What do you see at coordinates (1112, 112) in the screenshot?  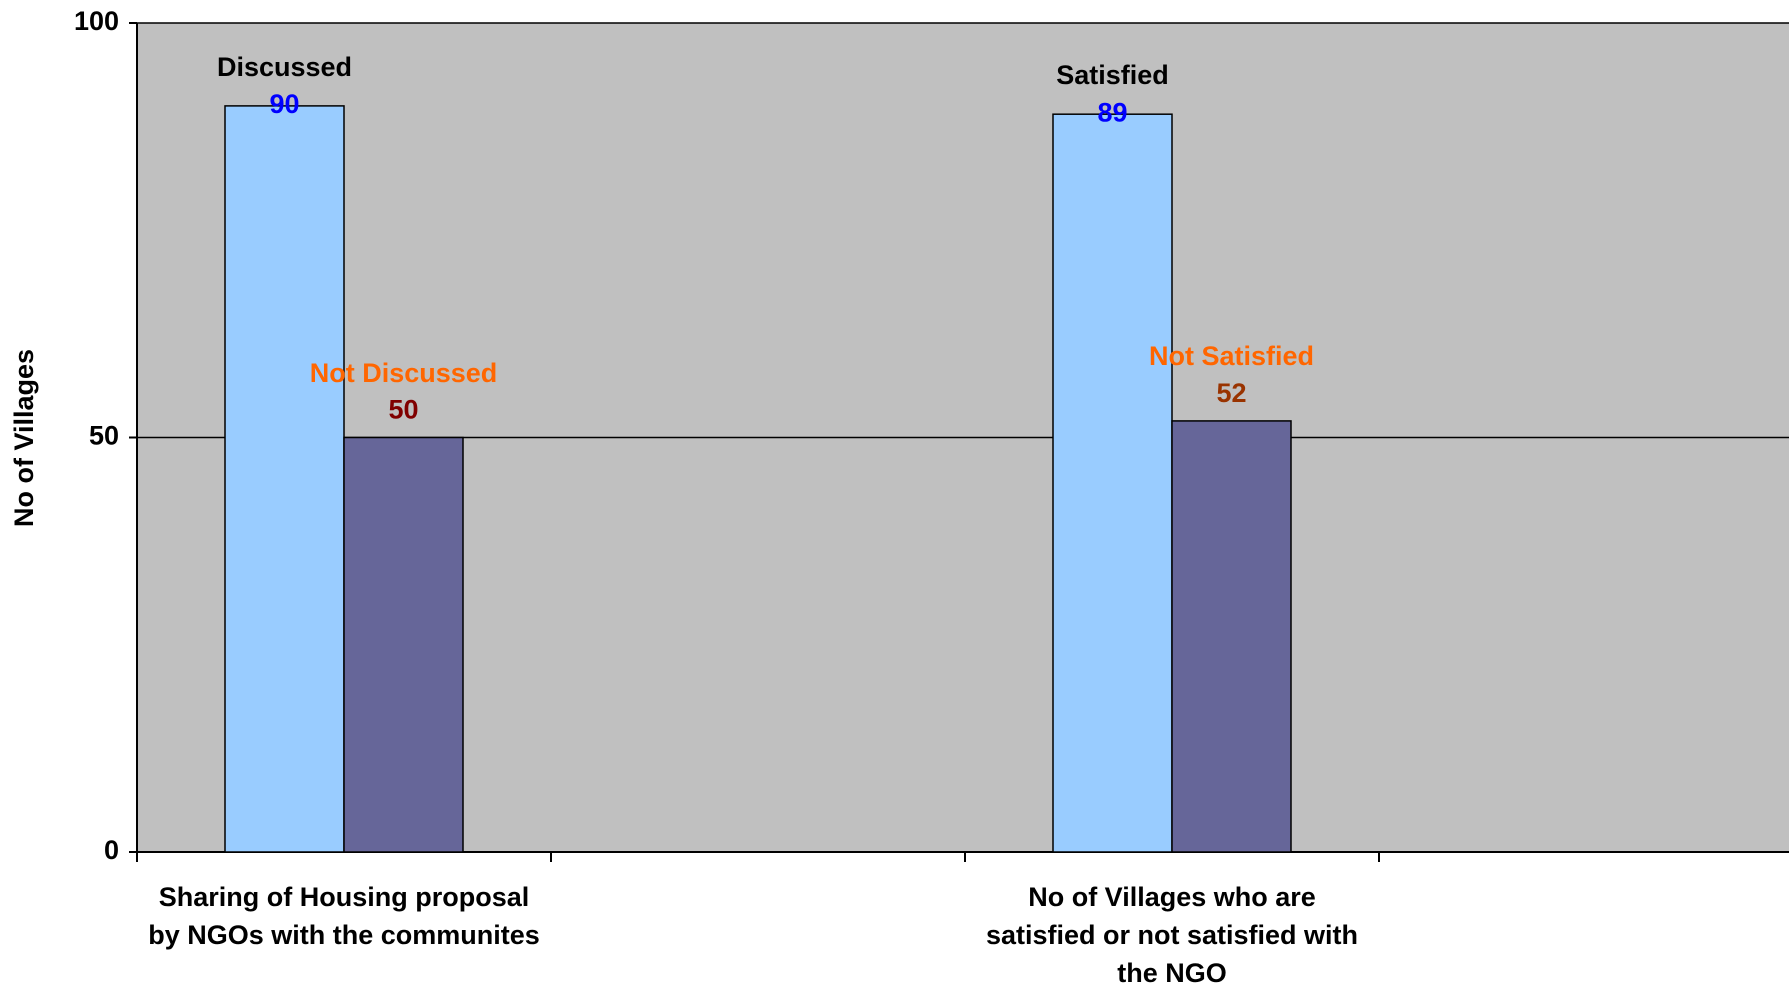 I see `value-label: 89` at bounding box center [1112, 112].